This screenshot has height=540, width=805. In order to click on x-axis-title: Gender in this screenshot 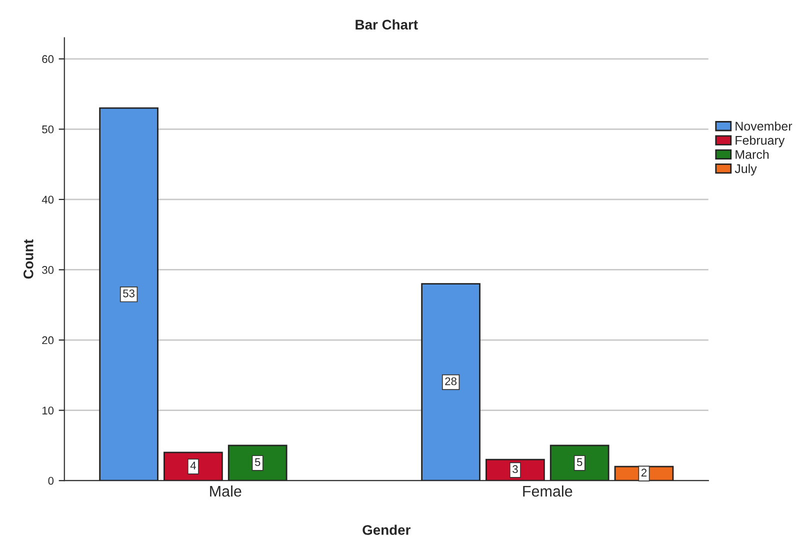, I will do `click(386, 529)`.